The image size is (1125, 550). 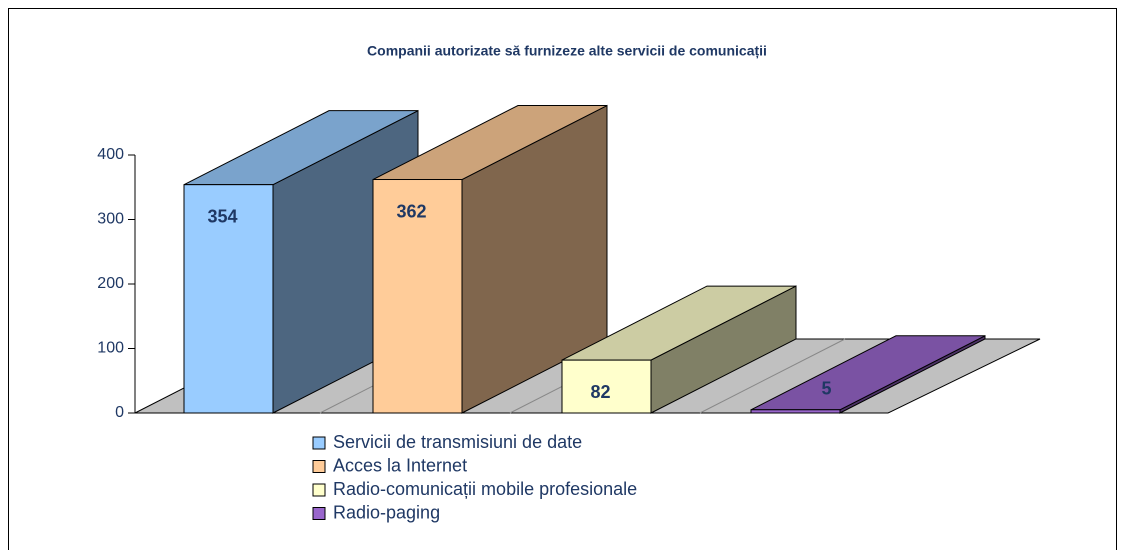 What do you see at coordinates (110, 348) in the screenshot?
I see `y-tick-label: 100` at bounding box center [110, 348].